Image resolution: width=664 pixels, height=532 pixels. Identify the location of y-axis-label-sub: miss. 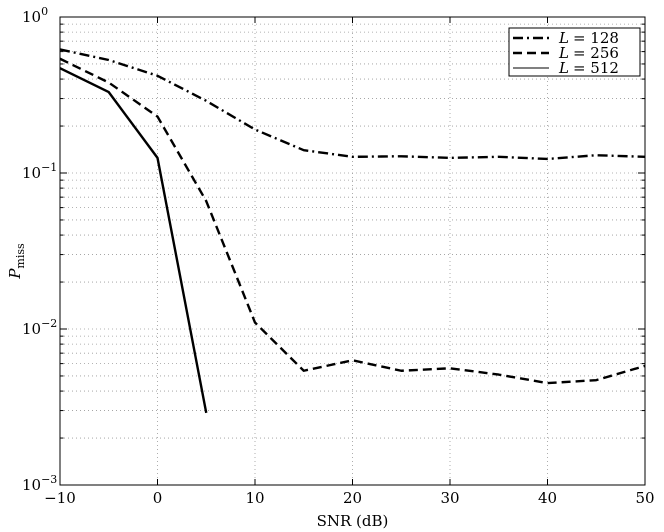
(20, 256).